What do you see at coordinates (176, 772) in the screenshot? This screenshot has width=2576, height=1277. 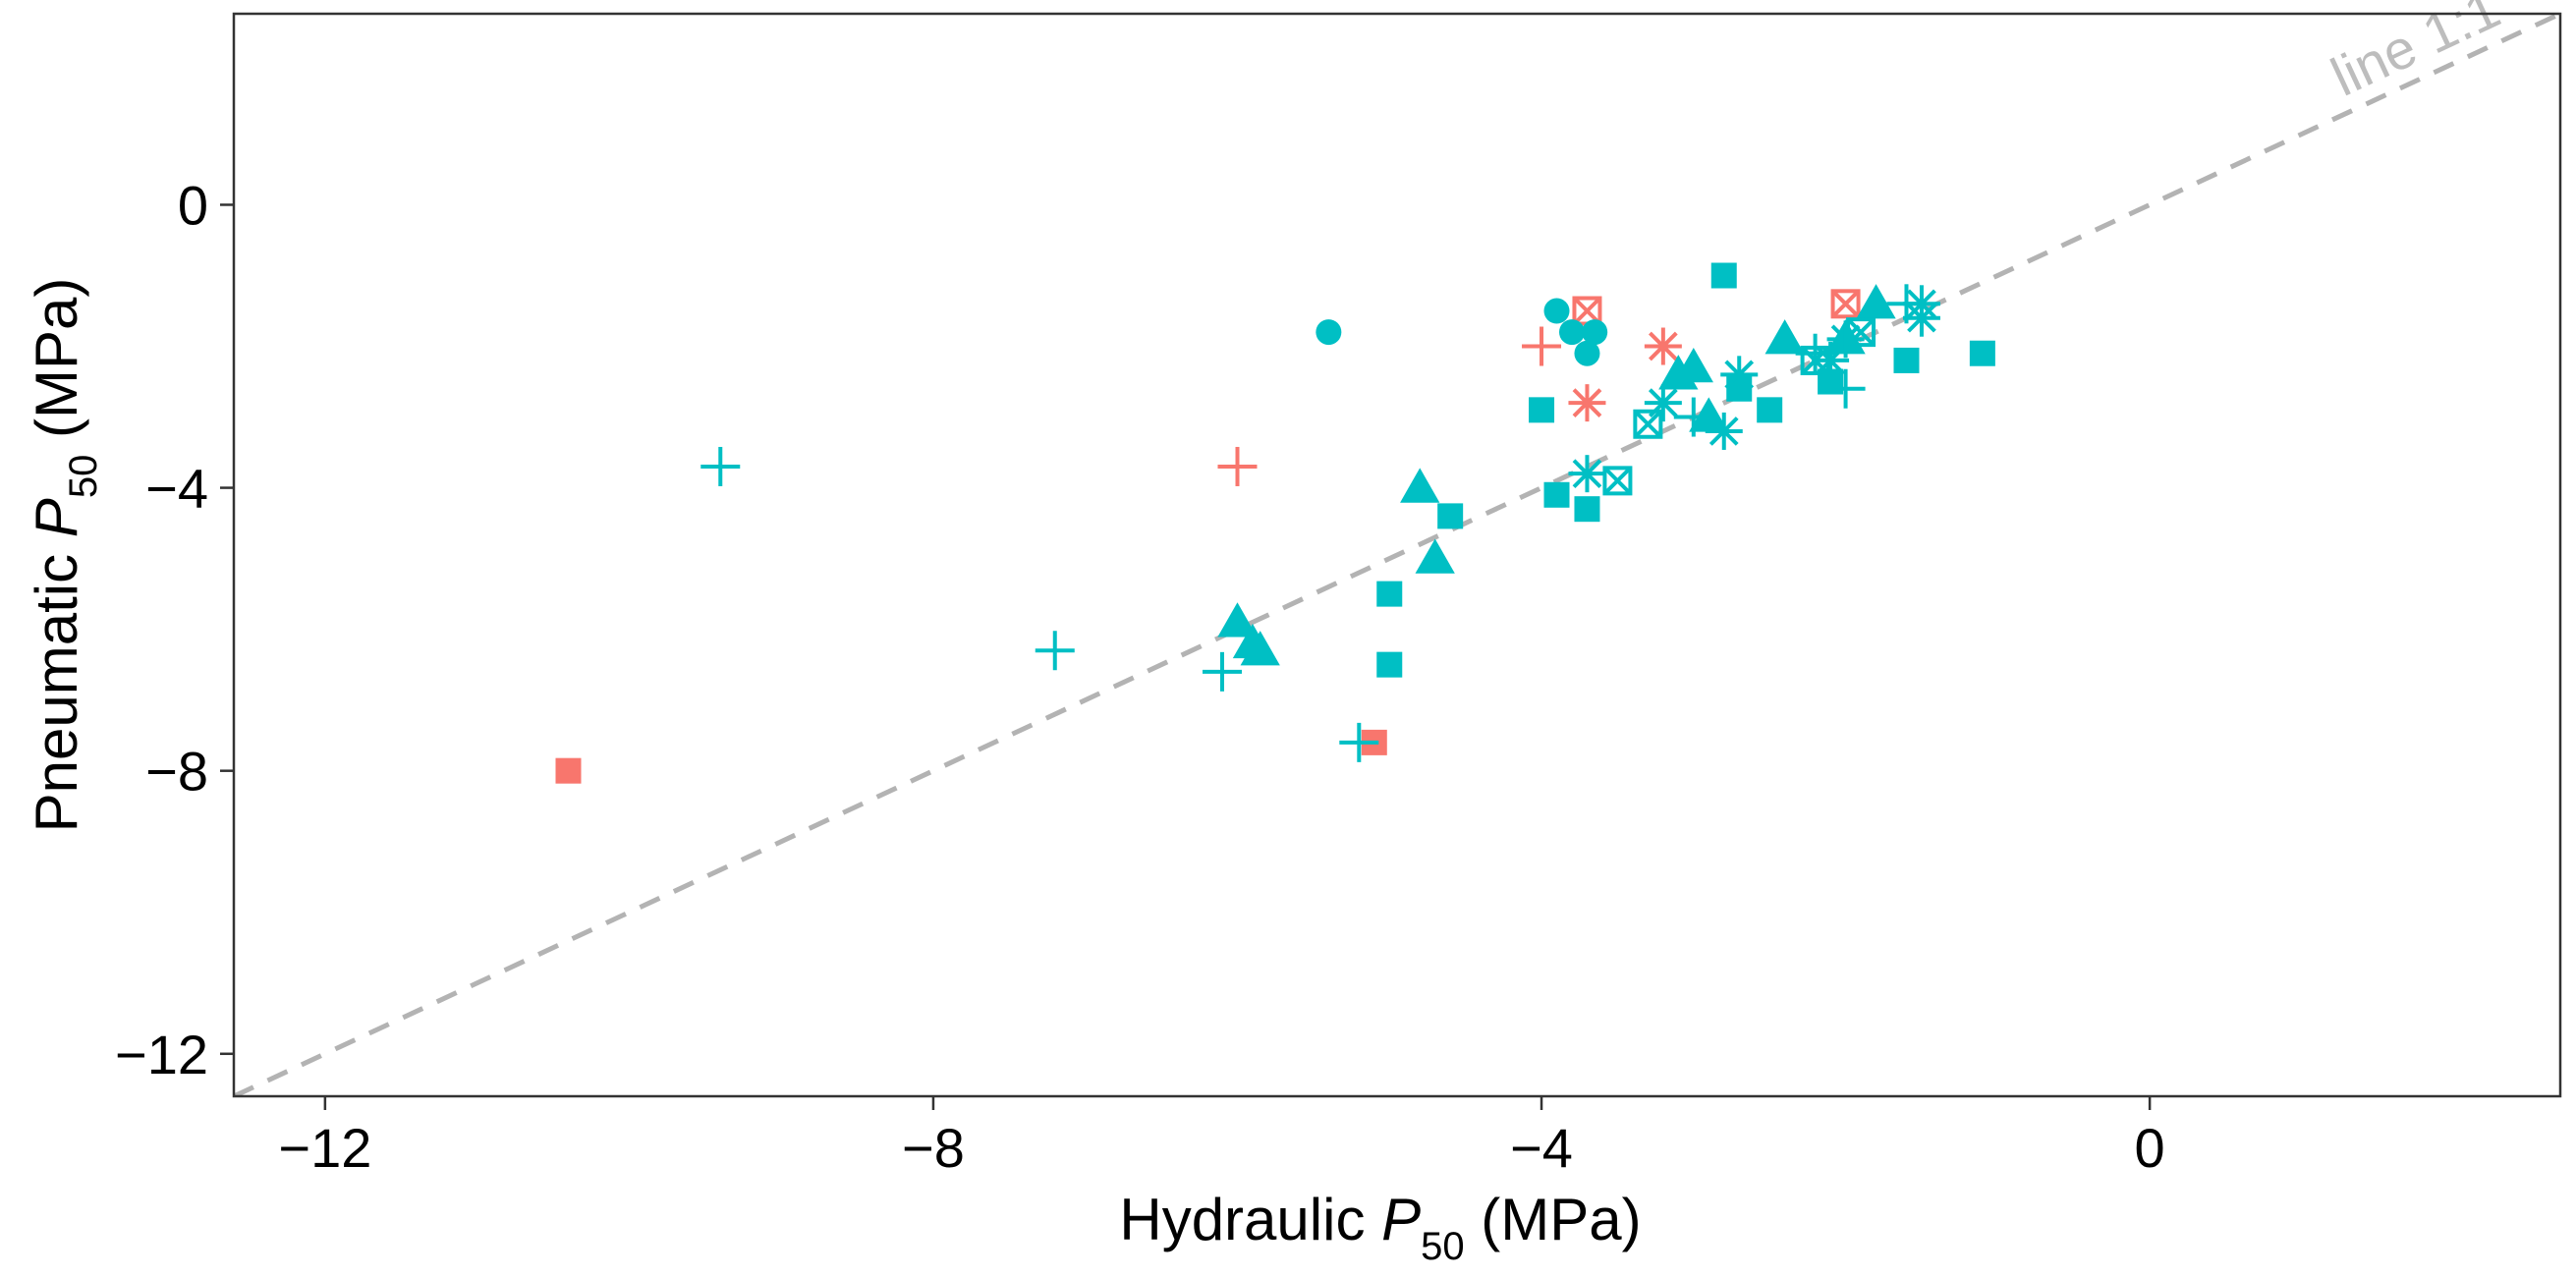 I see `y-tick-label: −8` at bounding box center [176, 772].